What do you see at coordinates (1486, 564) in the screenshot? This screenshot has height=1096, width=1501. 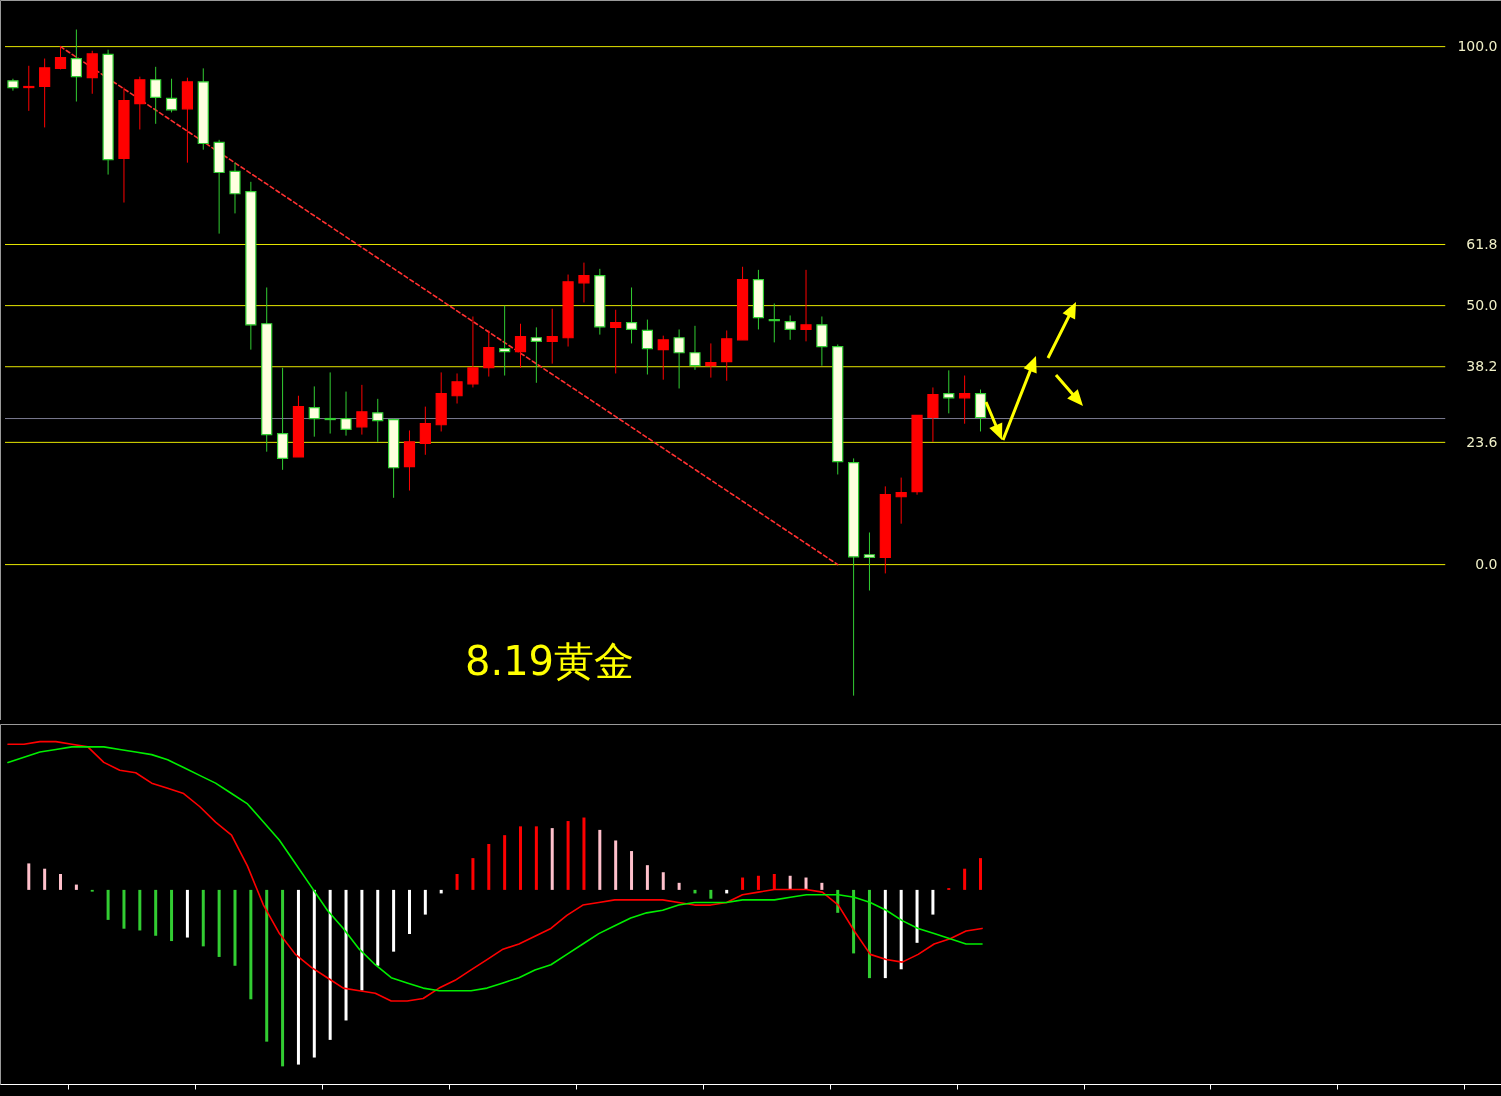 I see `y-tick-label: 0.0` at bounding box center [1486, 564].